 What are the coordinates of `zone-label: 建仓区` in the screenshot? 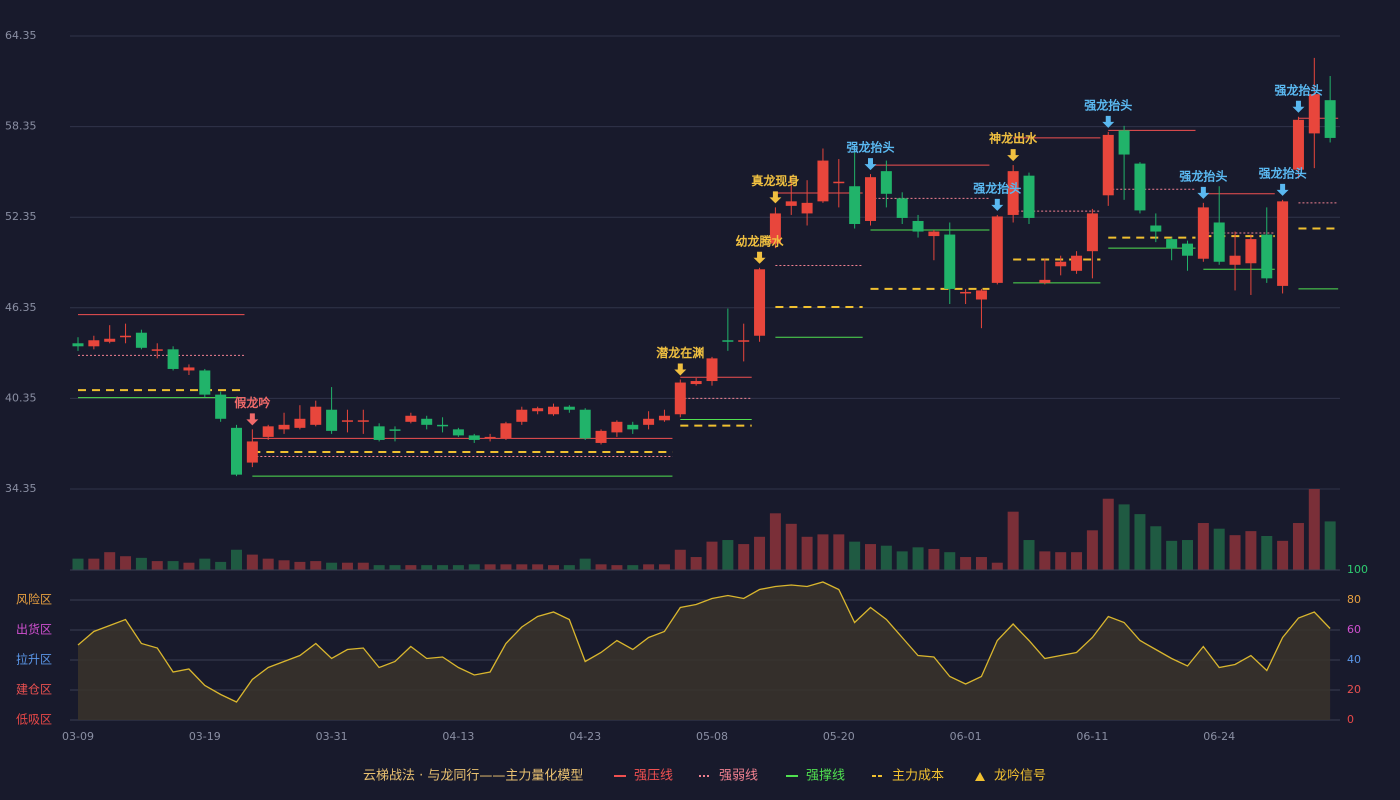 It's located at (34, 690).